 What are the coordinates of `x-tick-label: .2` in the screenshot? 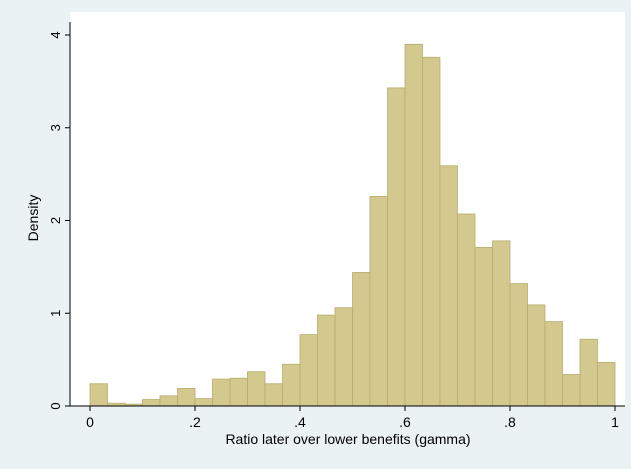 It's located at (195, 422).